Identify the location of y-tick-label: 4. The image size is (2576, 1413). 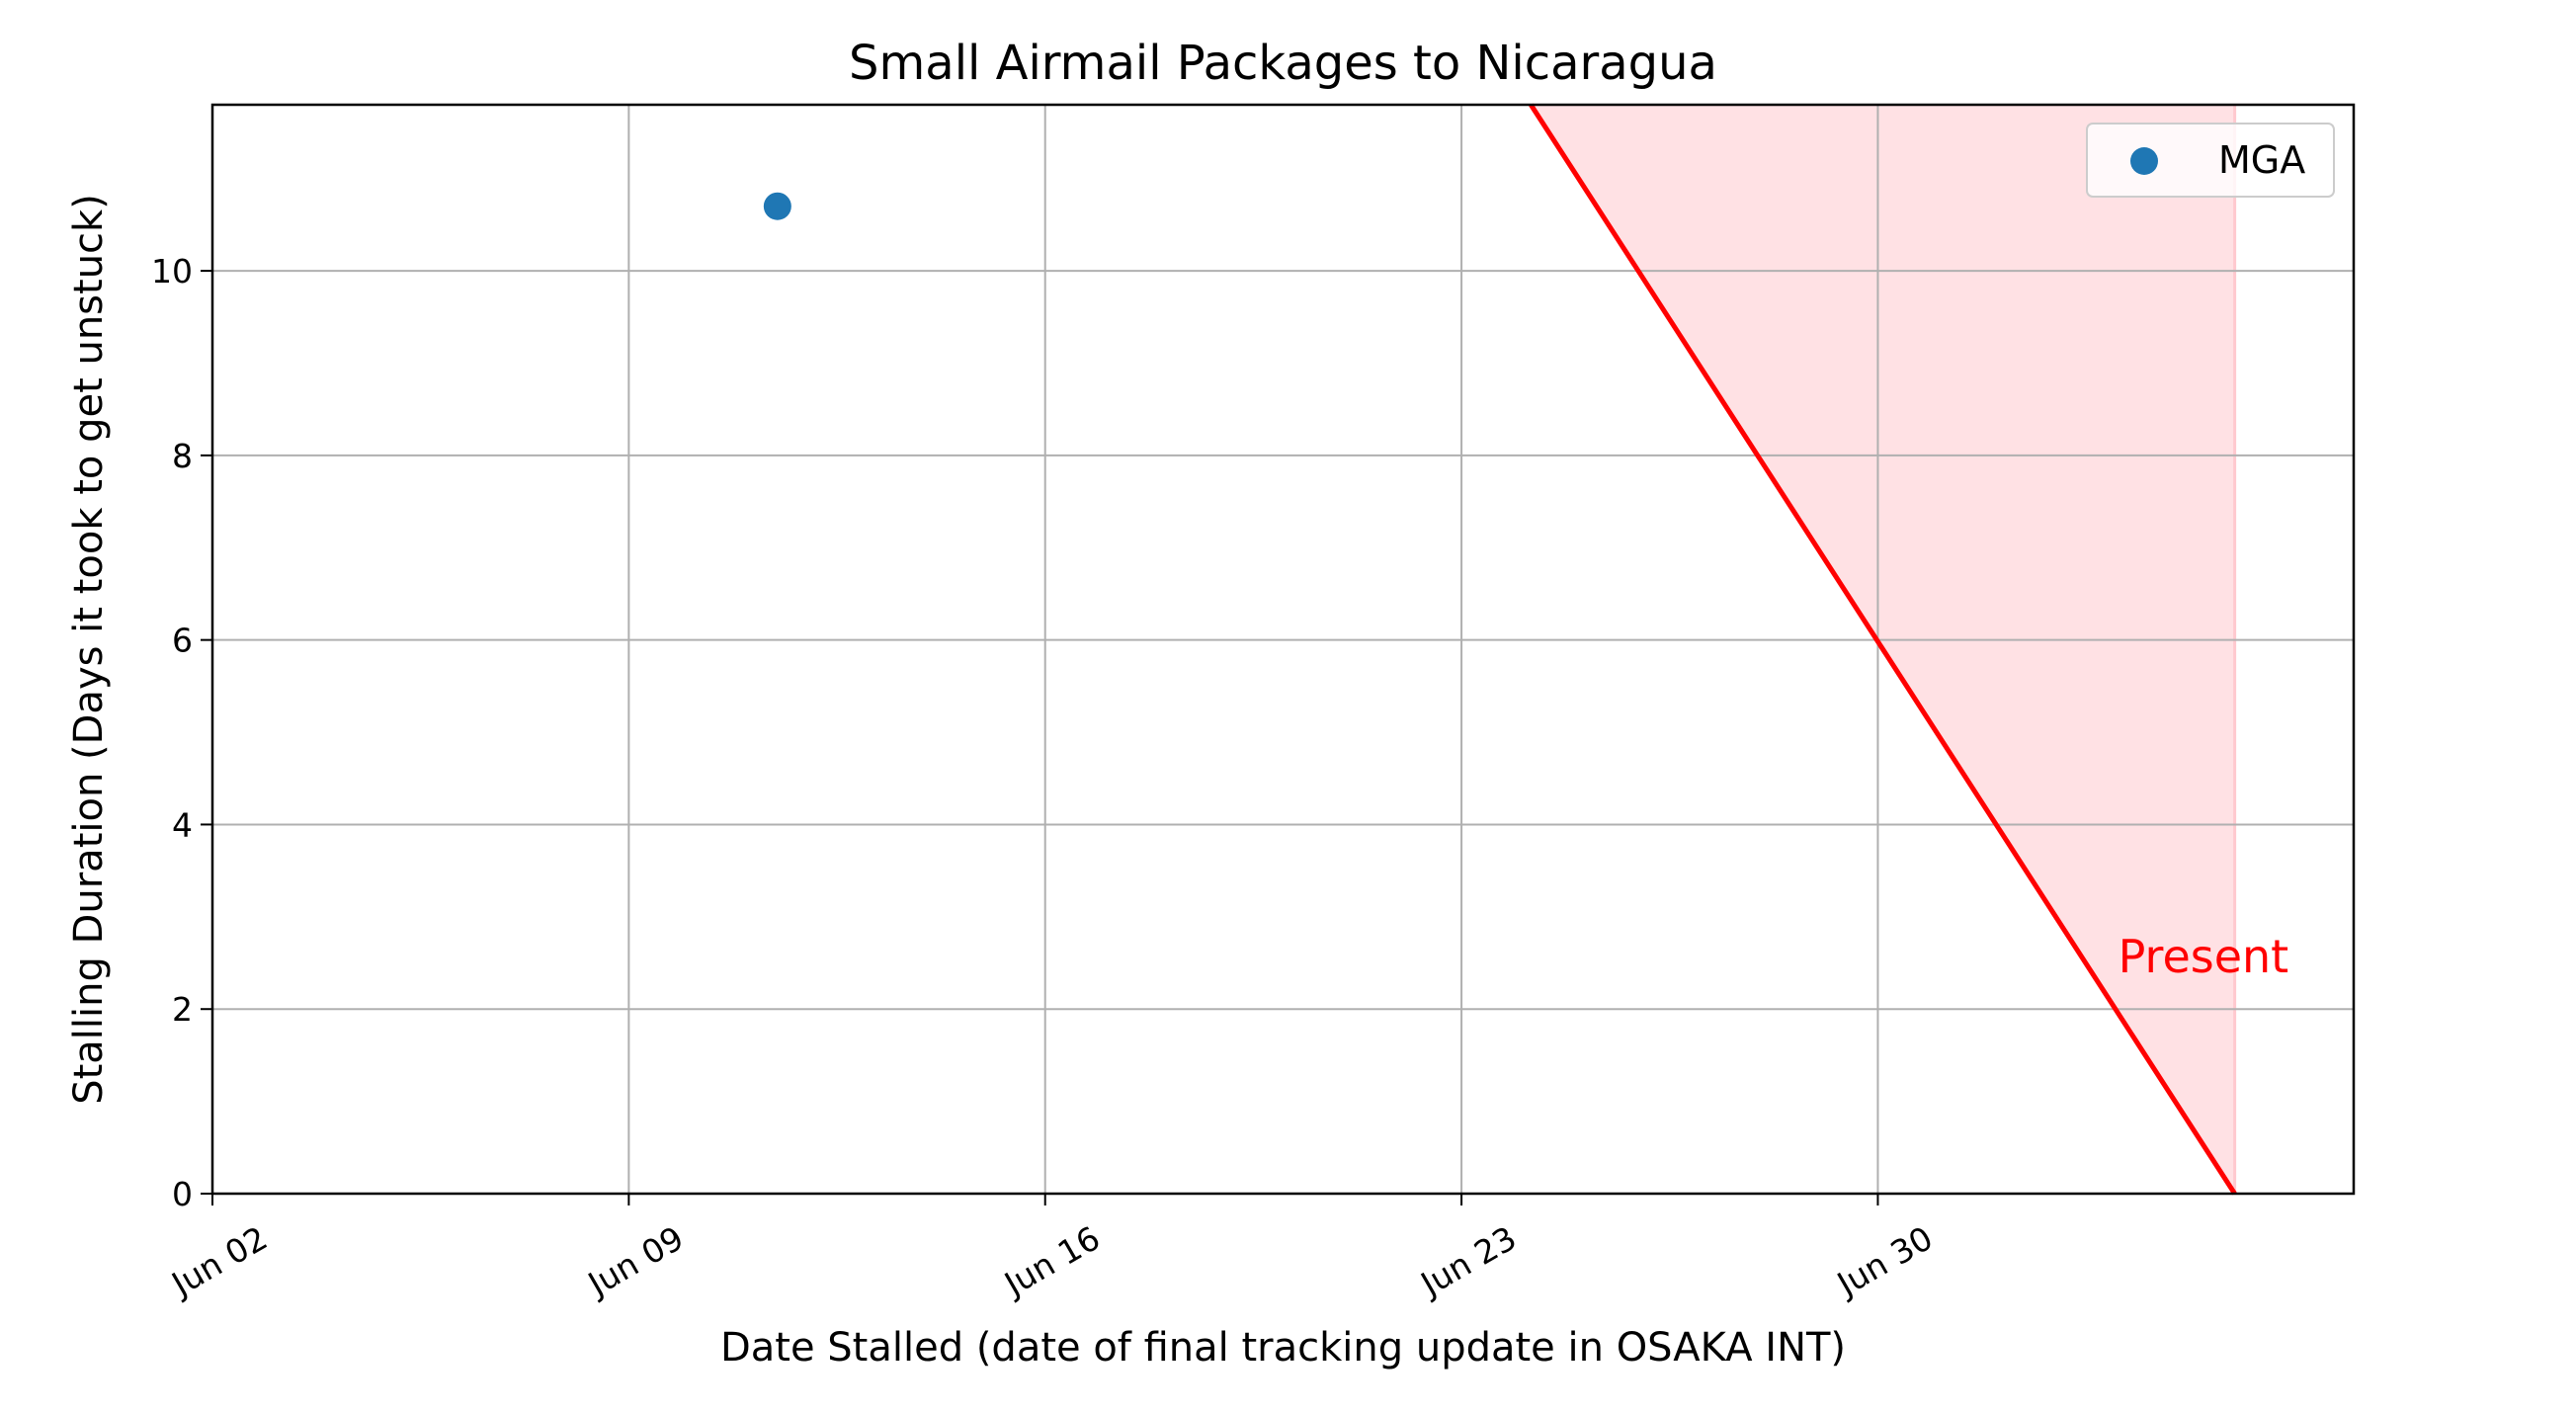
(182, 824).